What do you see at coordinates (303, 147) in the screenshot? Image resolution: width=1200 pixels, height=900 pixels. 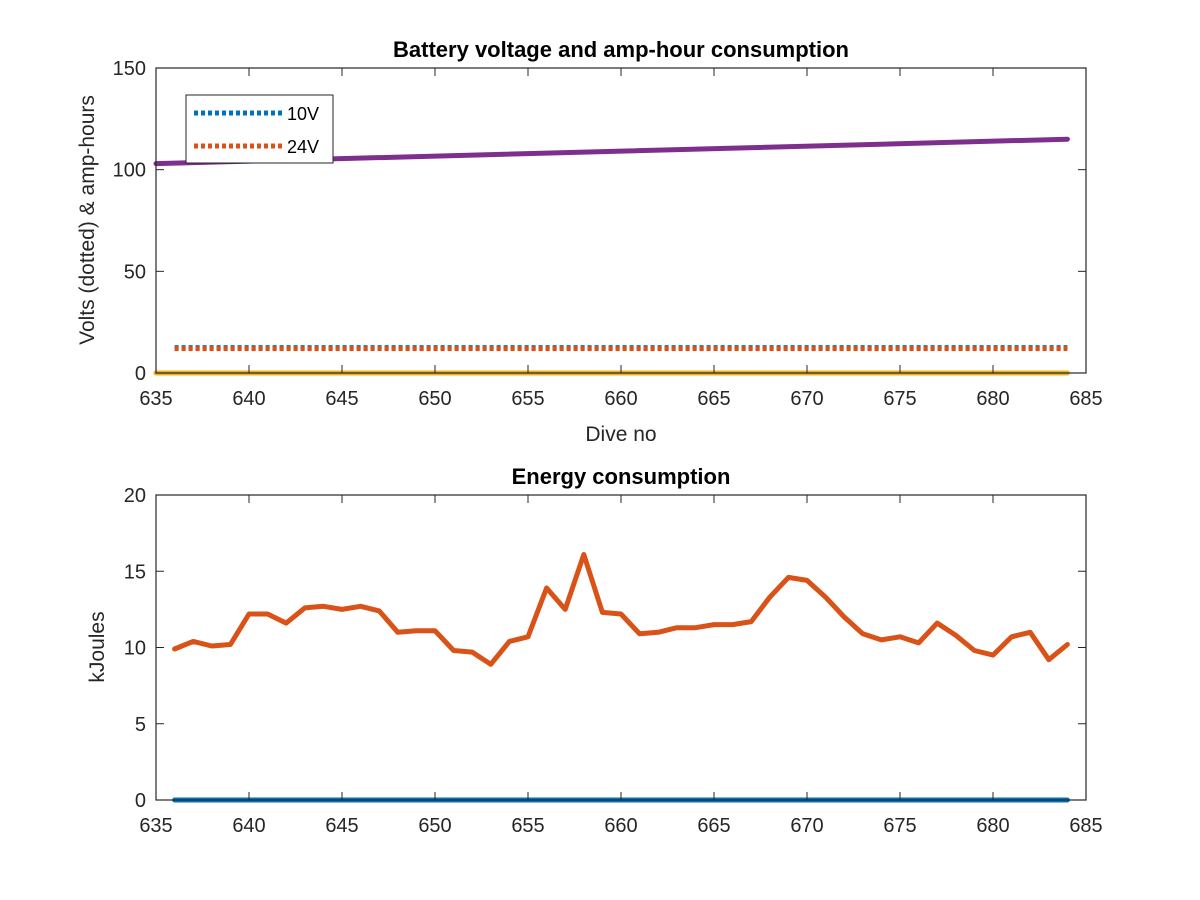 I see `legend-label-24v: 24V` at bounding box center [303, 147].